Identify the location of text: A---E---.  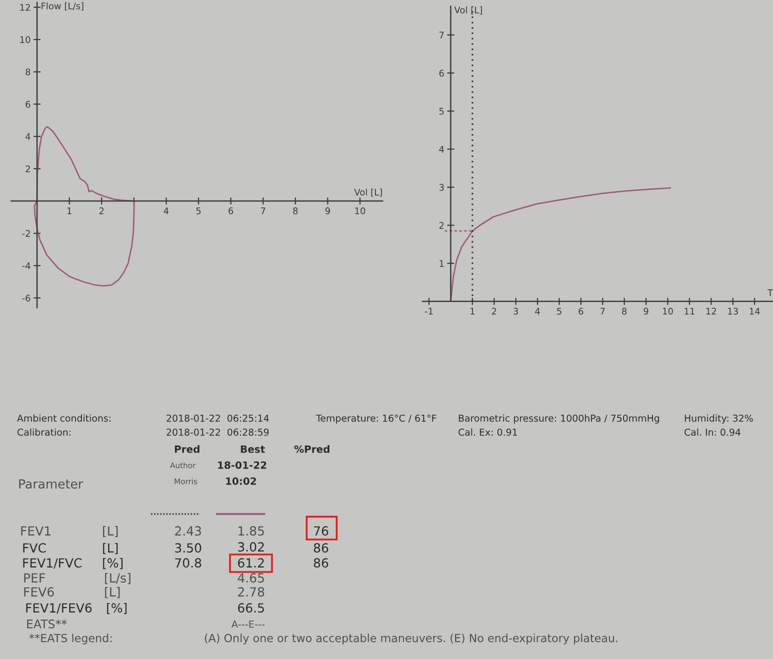
(248, 624).